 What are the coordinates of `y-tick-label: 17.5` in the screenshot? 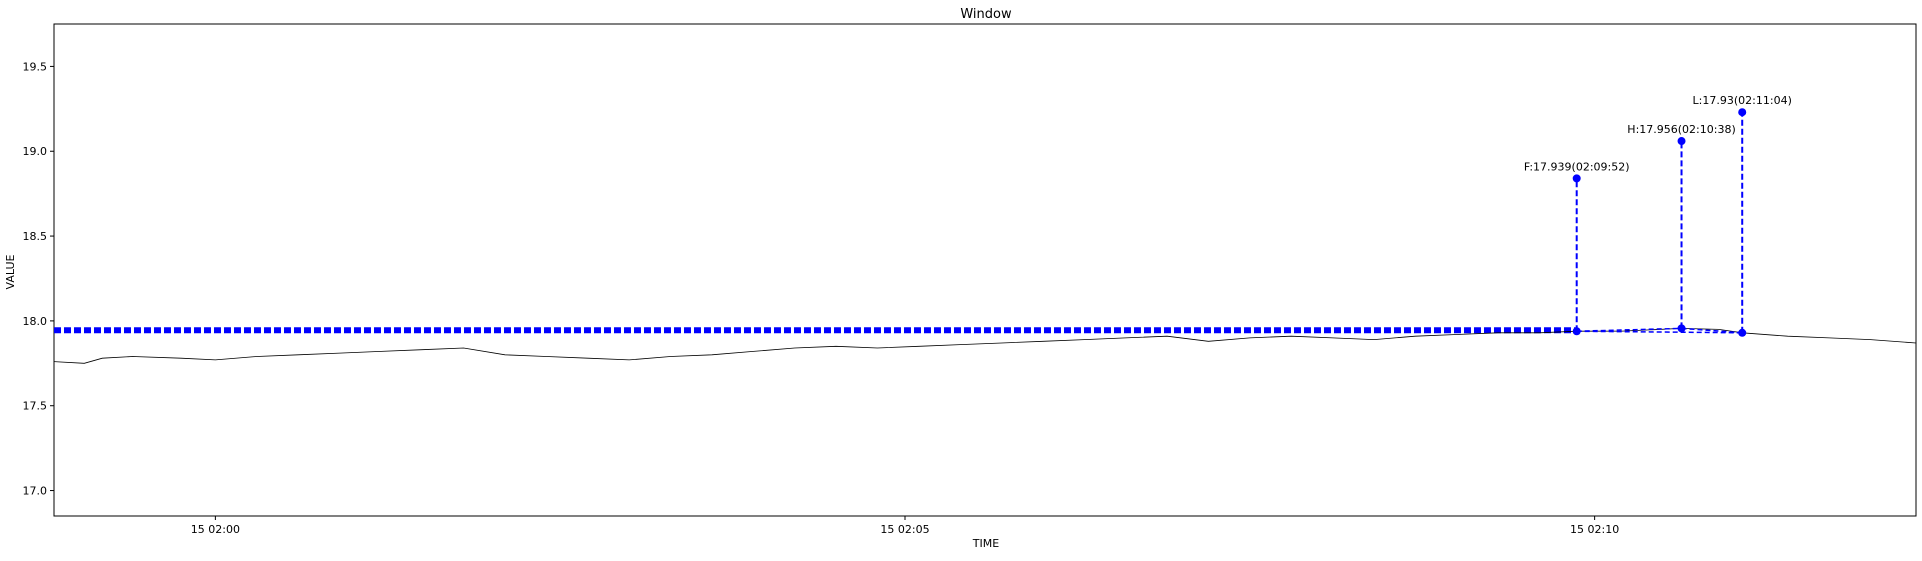 It's located at (35, 406).